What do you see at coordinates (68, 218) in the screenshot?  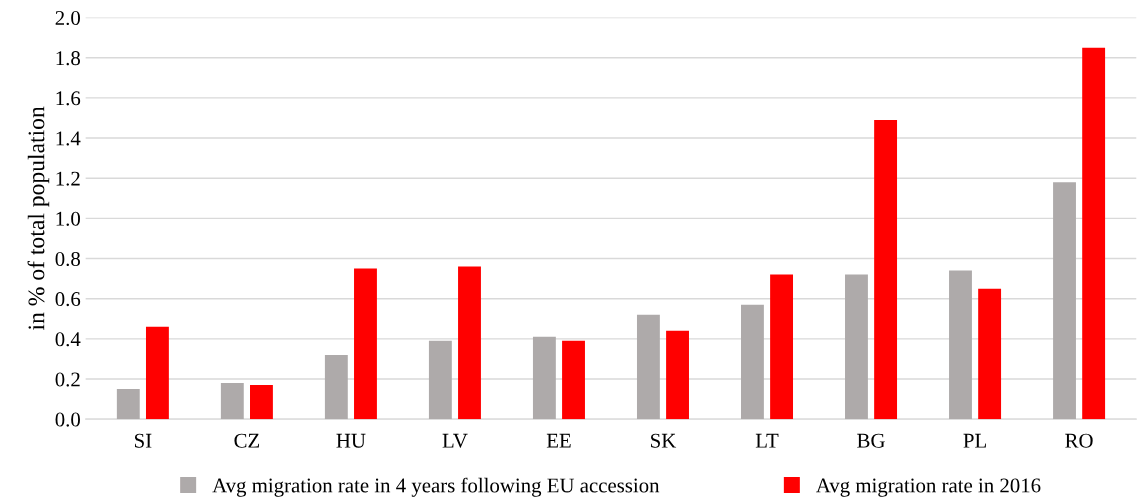 I see `y-tick-label: 1.0` at bounding box center [68, 218].